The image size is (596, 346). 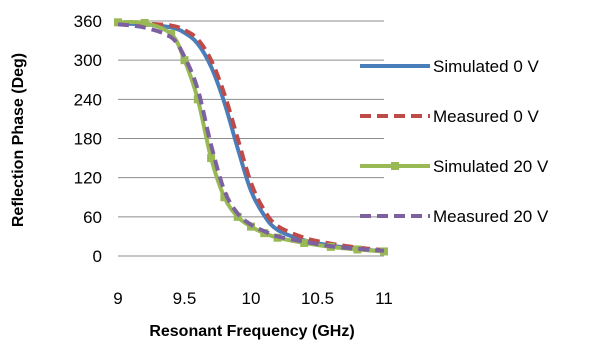 I want to click on x-axis-title: Resonant Frequency (GHz), so click(x=251, y=331).